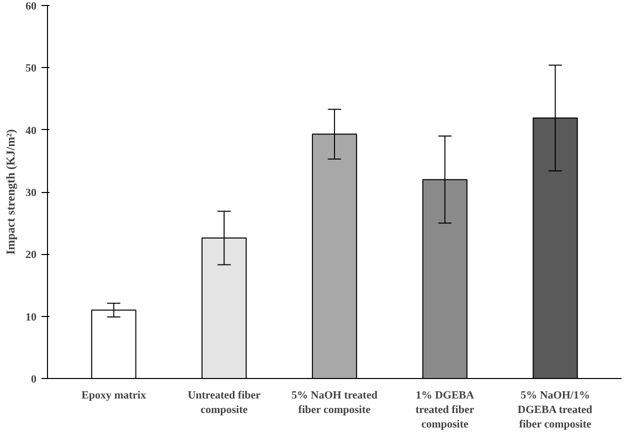 This screenshot has width=626, height=433. What do you see at coordinates (31, 255) in the screenshot?
I see `y-tick-label: 20` at bounding box center [31, 255].